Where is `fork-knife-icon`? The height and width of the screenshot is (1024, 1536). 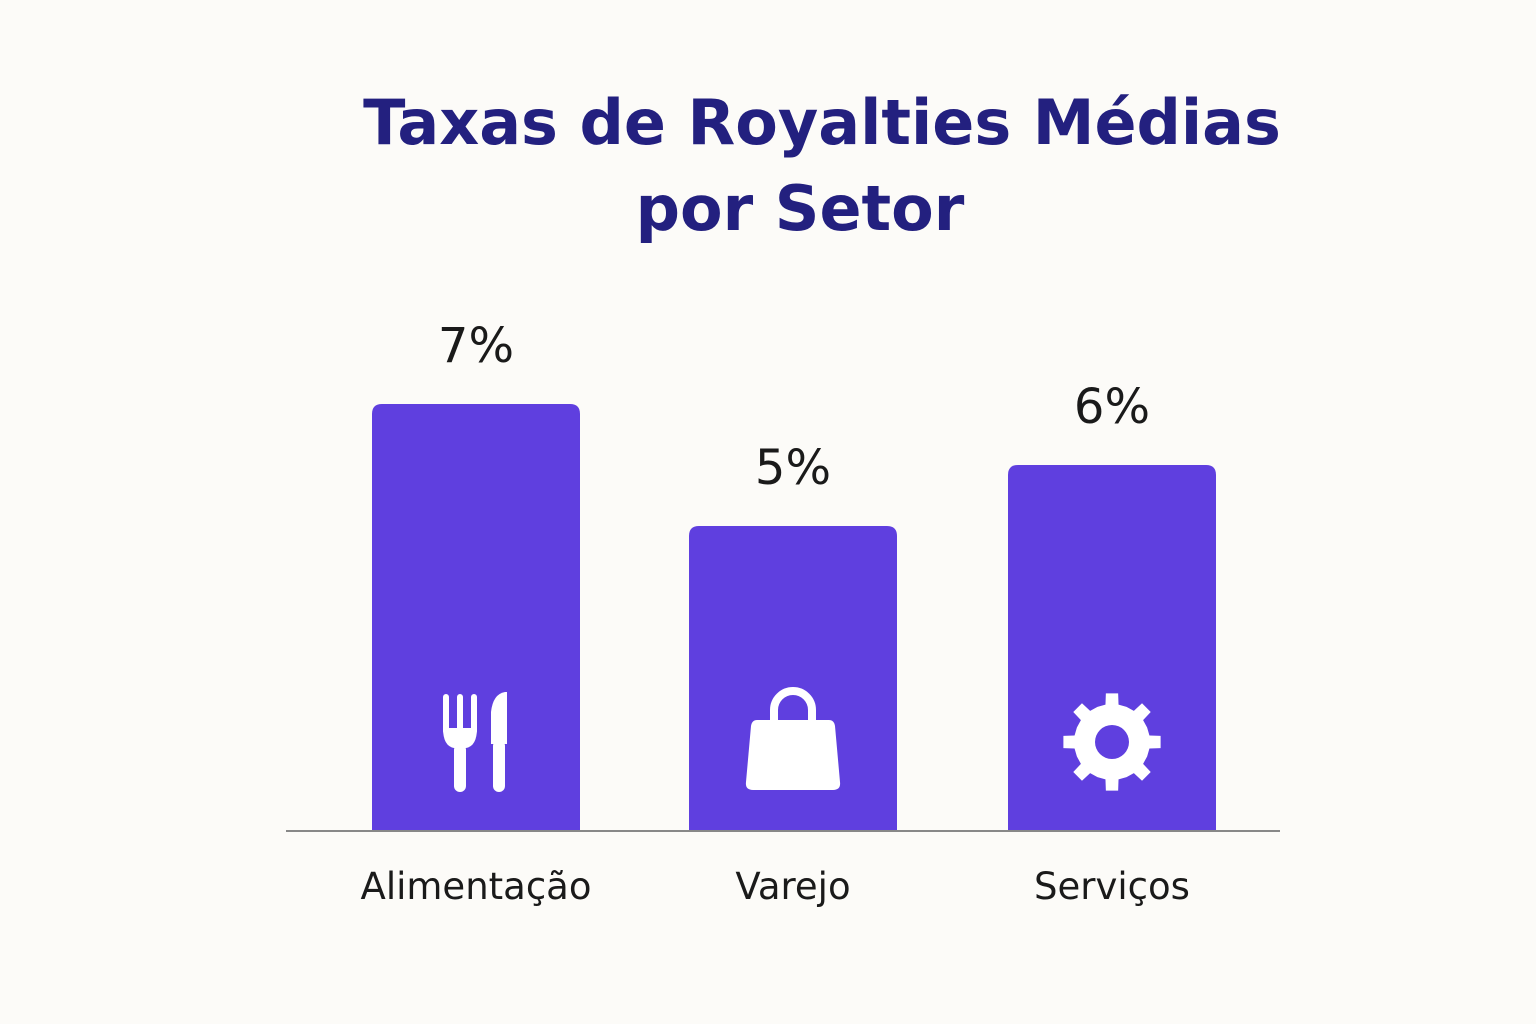 fork-knife-icon is located at coordinates (475, 742).